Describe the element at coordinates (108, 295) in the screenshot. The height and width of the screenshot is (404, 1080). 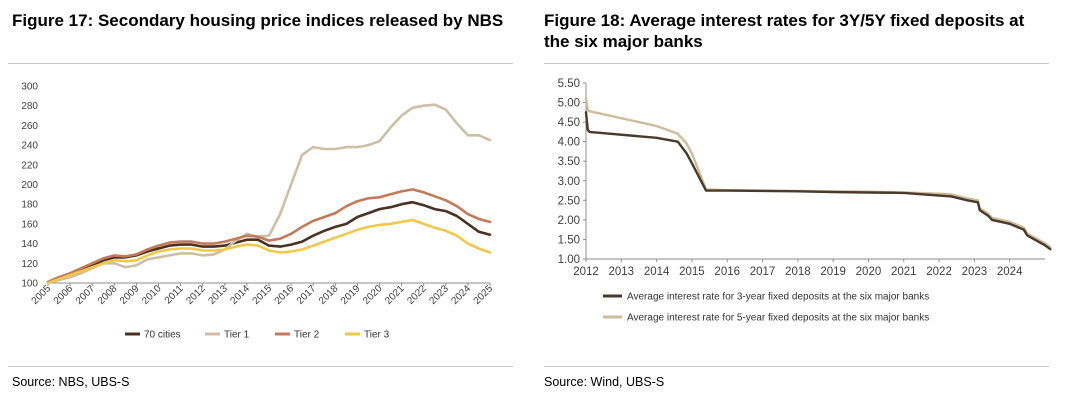
I see `x-tick-label: 2008` at that location.